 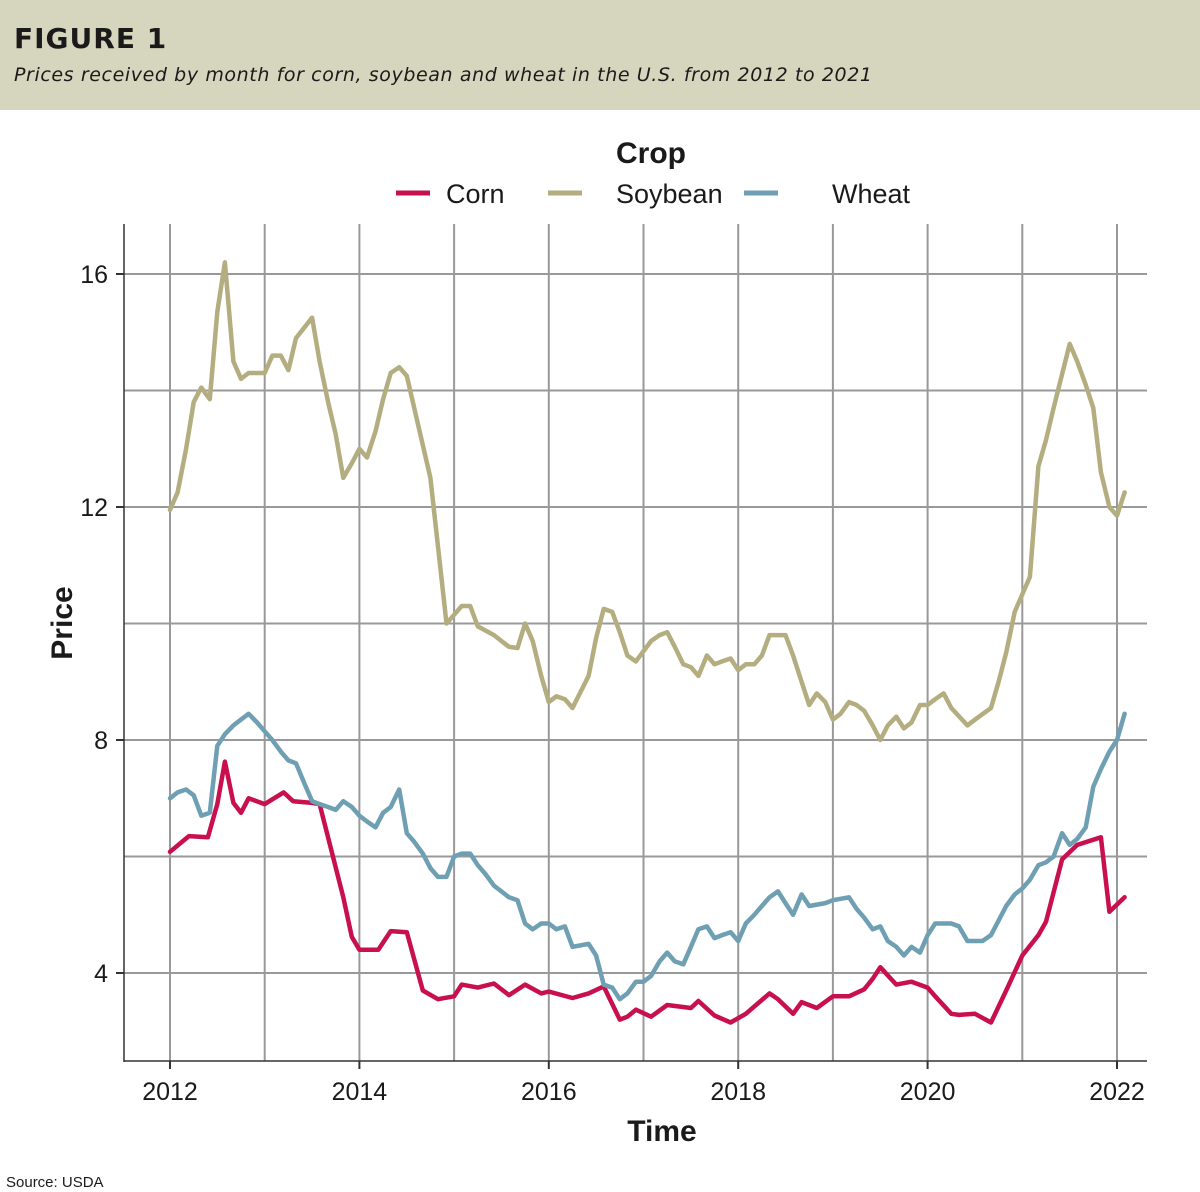 I want to click on legend: Crop Corn Soybean Wheat, so click(x=653, y=173).